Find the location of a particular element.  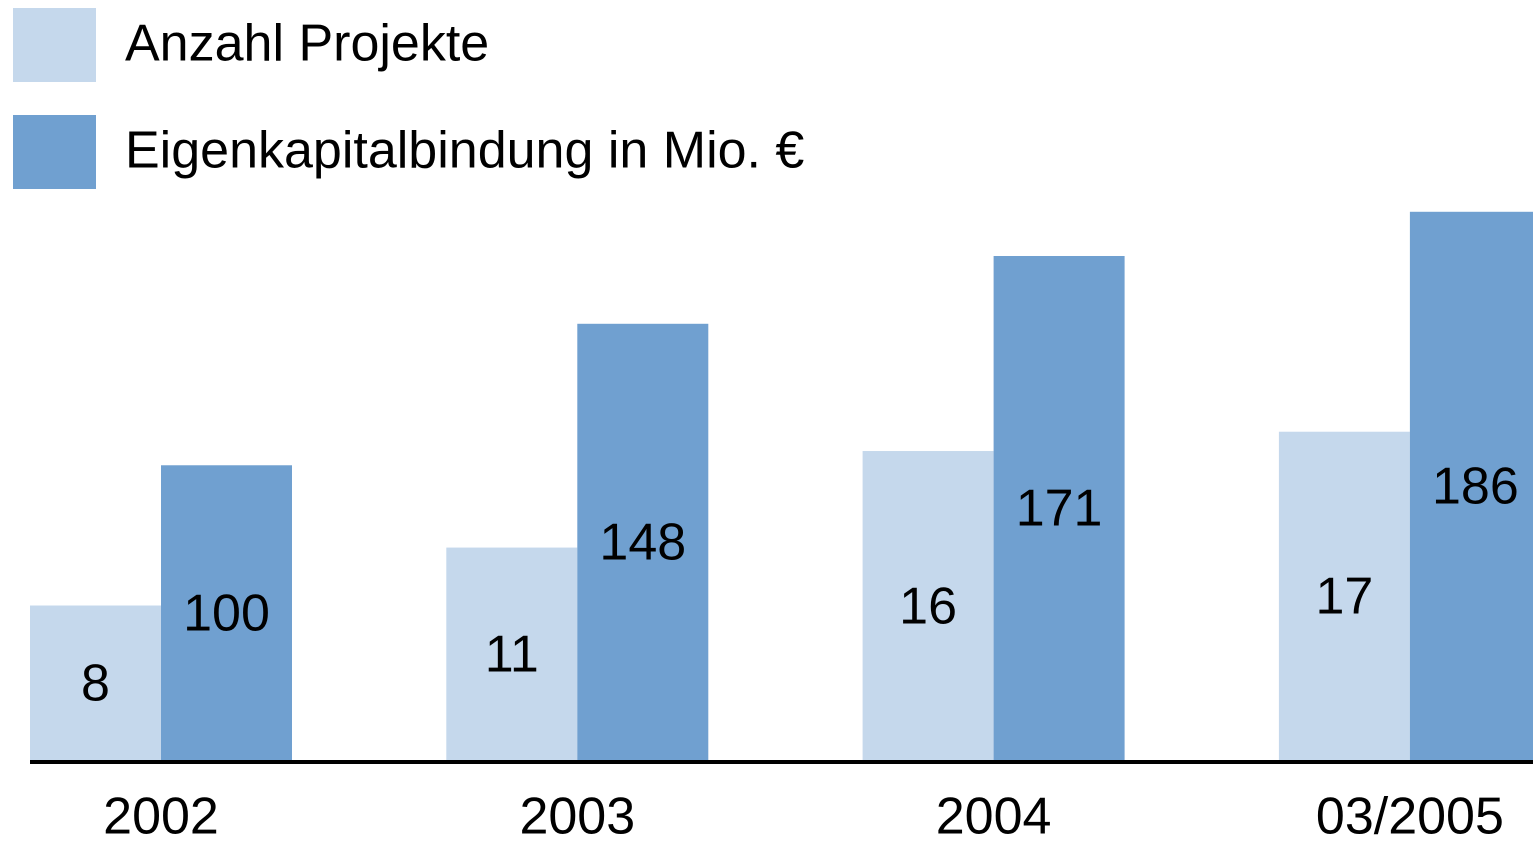

value-label: 11 is located at coordinates (512, 655).